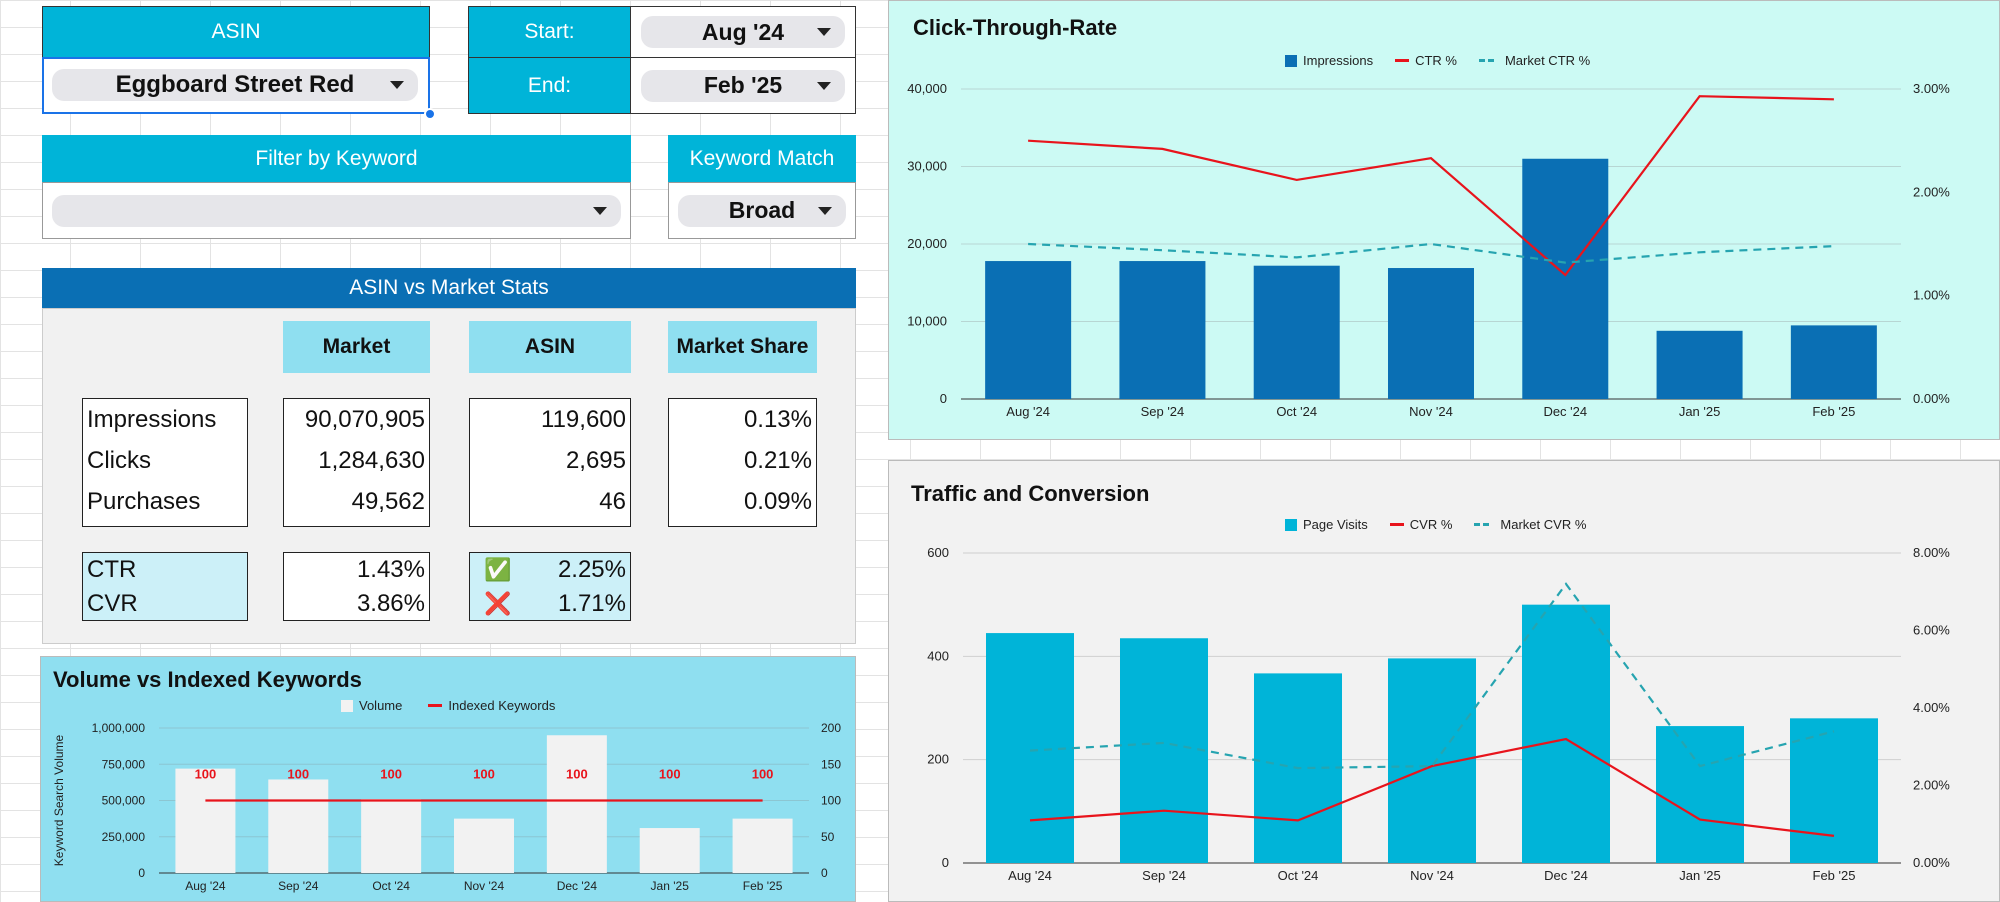  I want to click on stat-asin-value: 46, so click(612, 501).